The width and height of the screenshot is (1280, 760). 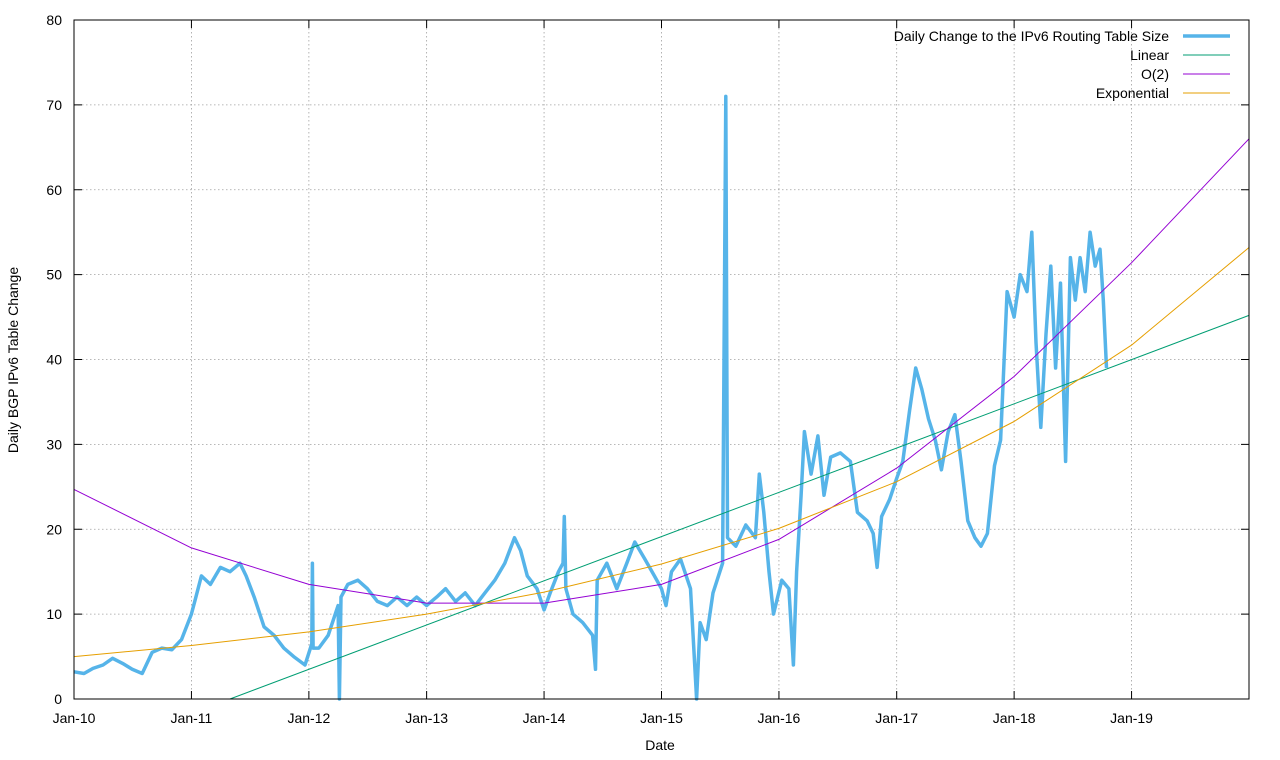 I want to click on x-tick-label: Jan-15, so click(x=661, y=718).